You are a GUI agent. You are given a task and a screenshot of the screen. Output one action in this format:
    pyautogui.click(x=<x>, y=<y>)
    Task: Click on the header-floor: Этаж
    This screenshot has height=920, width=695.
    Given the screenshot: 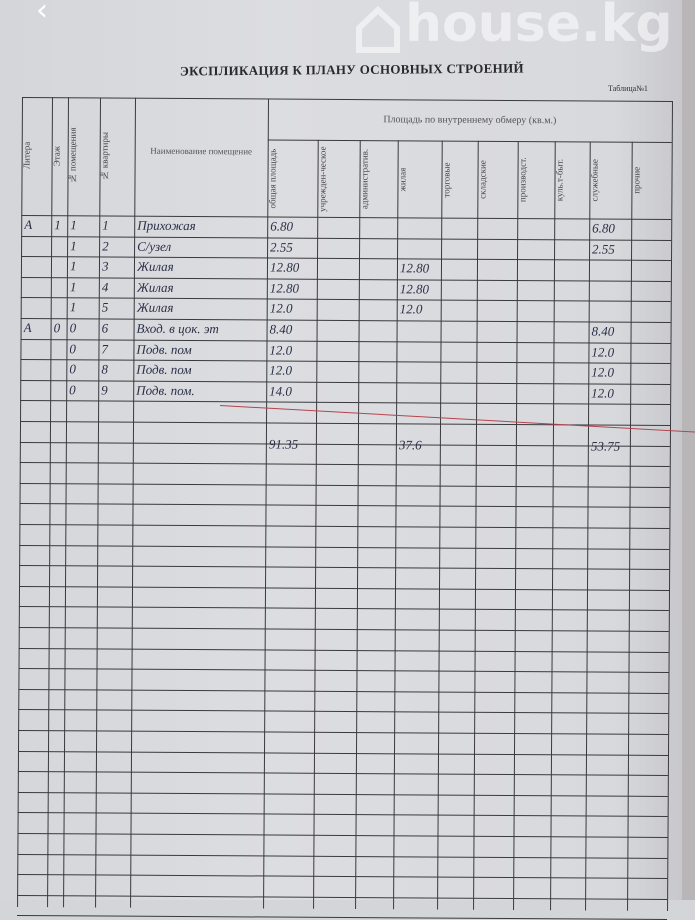 What is the action you would take?
    pyautogui.click(x=56, y=155)
    